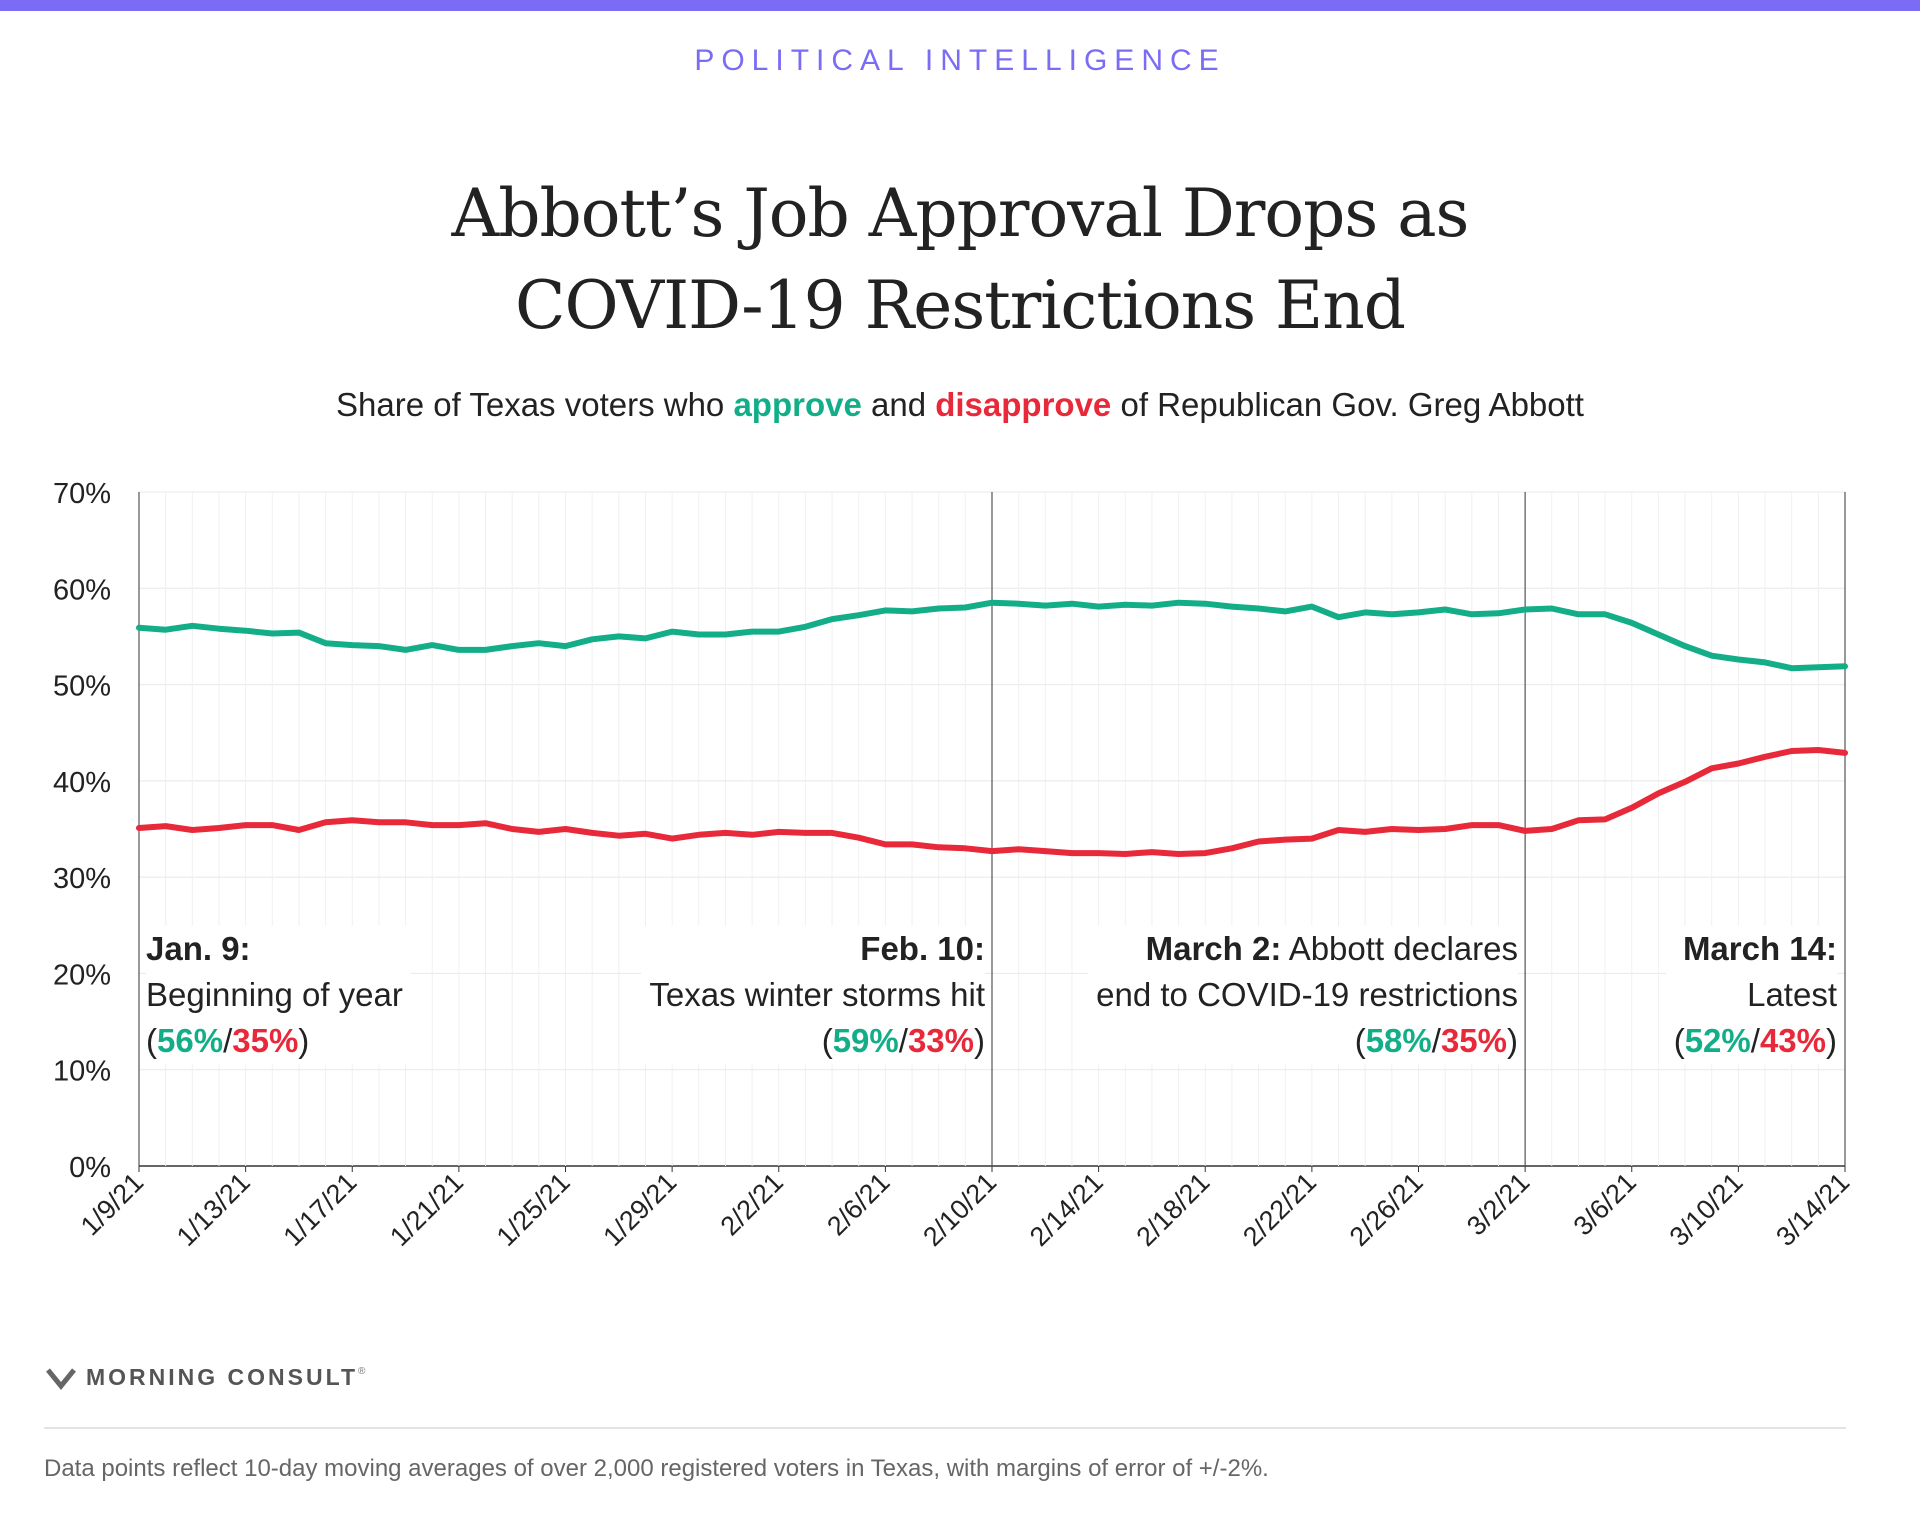 The width and height of the screenshot is (1920, 1536). I want to click on annotation-desc: Latest, so click(1792, 994).